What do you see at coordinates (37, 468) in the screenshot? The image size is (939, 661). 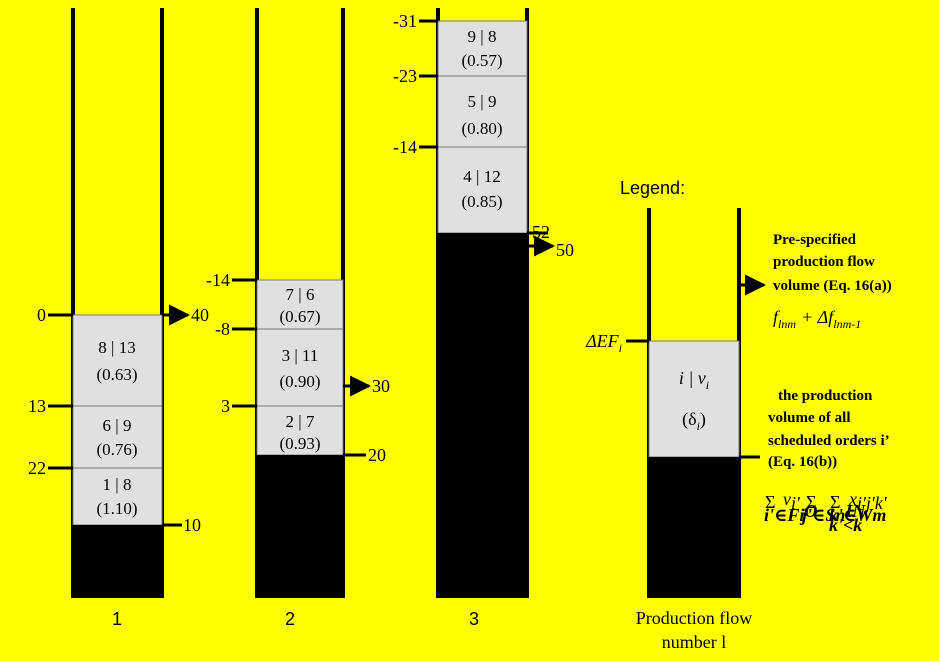 I see `column-1-left-label-3: 22` at bounding box center [37, 468].